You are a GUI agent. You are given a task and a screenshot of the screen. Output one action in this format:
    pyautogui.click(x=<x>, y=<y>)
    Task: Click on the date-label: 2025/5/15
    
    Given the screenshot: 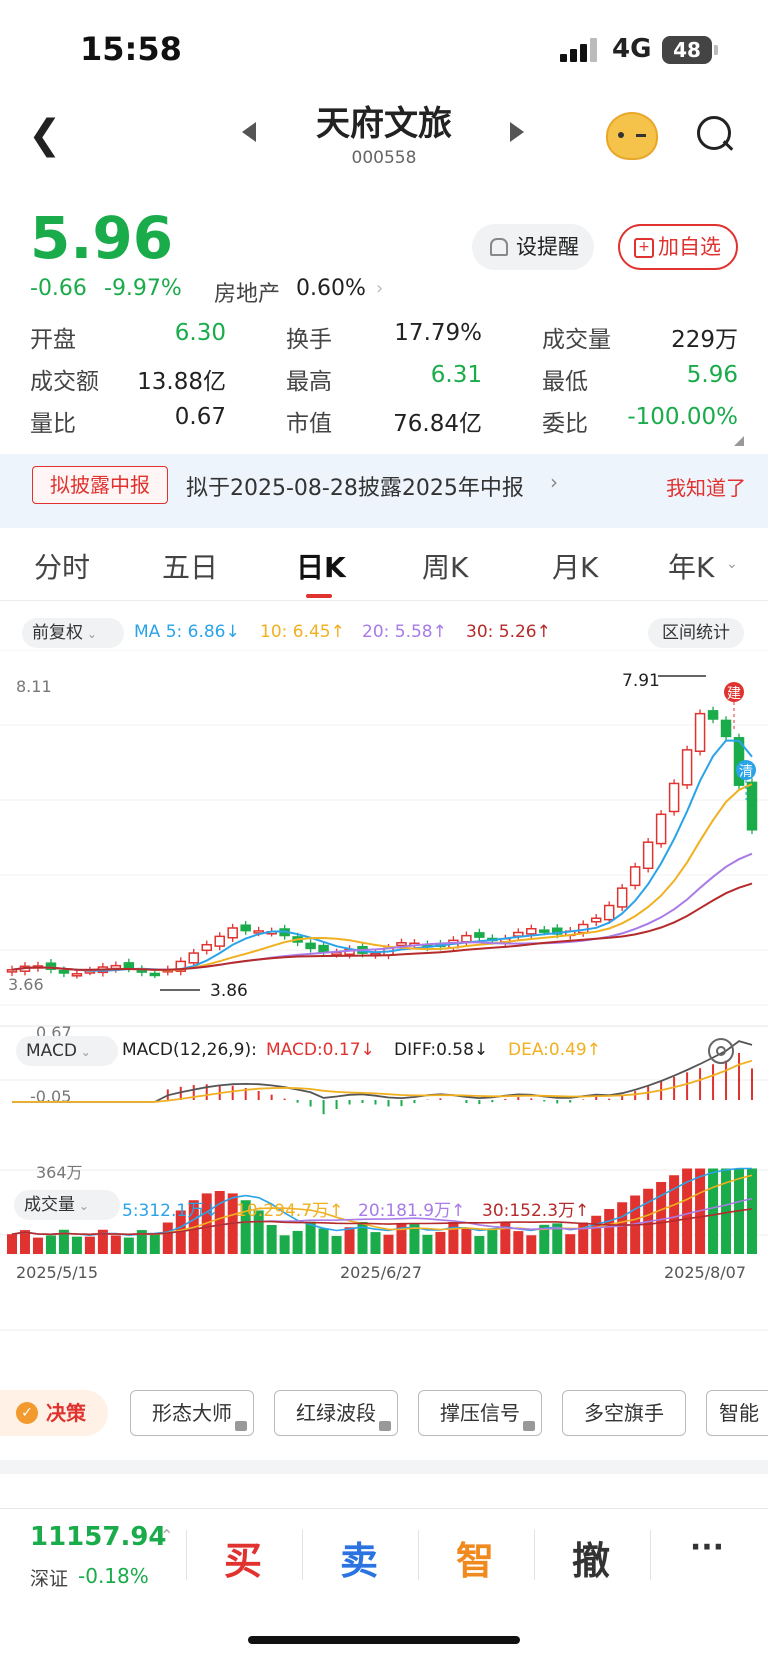 What is the action you would take?
    pyautogui.click(x=57, y=1272)
    